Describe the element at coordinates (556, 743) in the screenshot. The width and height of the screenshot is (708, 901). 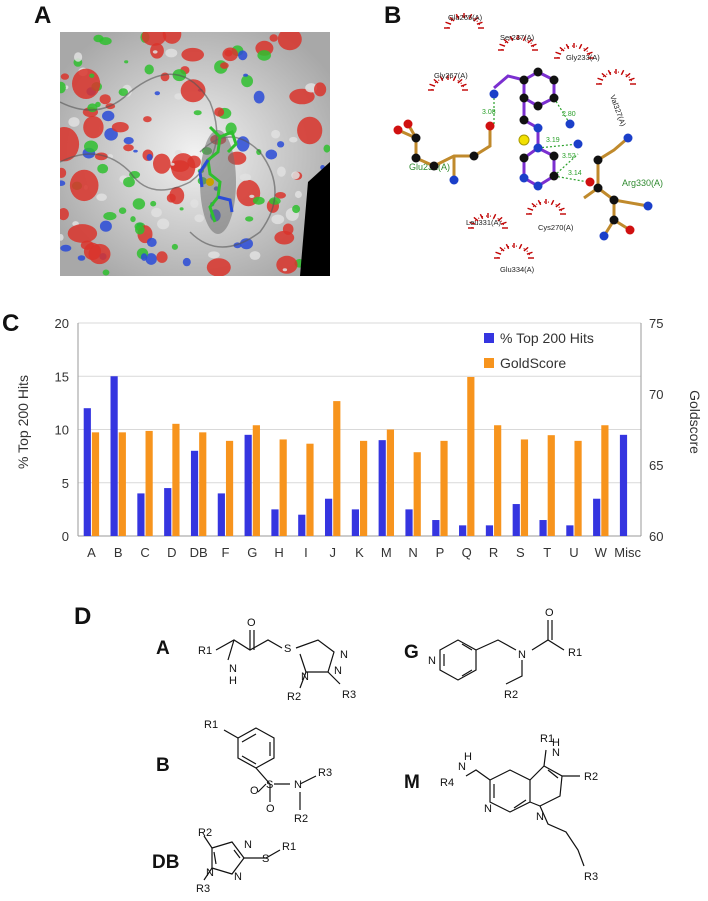
I see `atom-h: H` at that location.